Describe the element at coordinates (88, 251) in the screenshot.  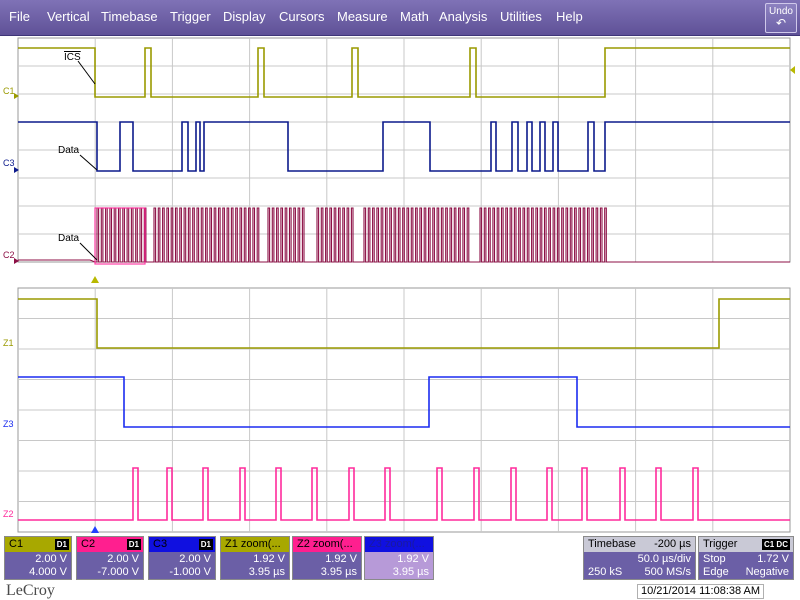
I see `data-c2-leader` at that location.